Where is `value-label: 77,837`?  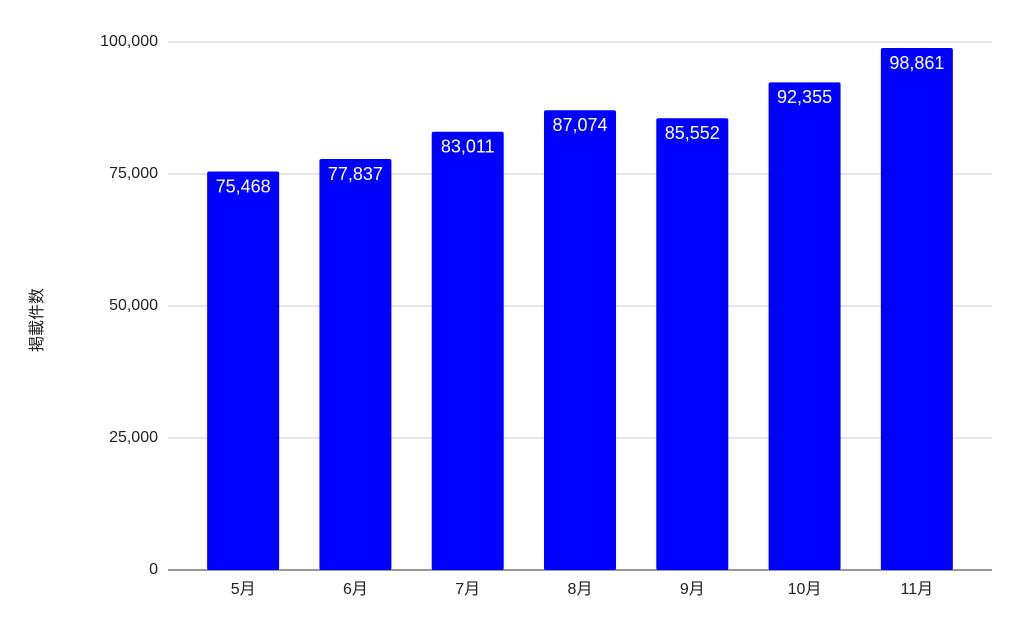
value-label: 77,837 is located at coordinates (355, 174).